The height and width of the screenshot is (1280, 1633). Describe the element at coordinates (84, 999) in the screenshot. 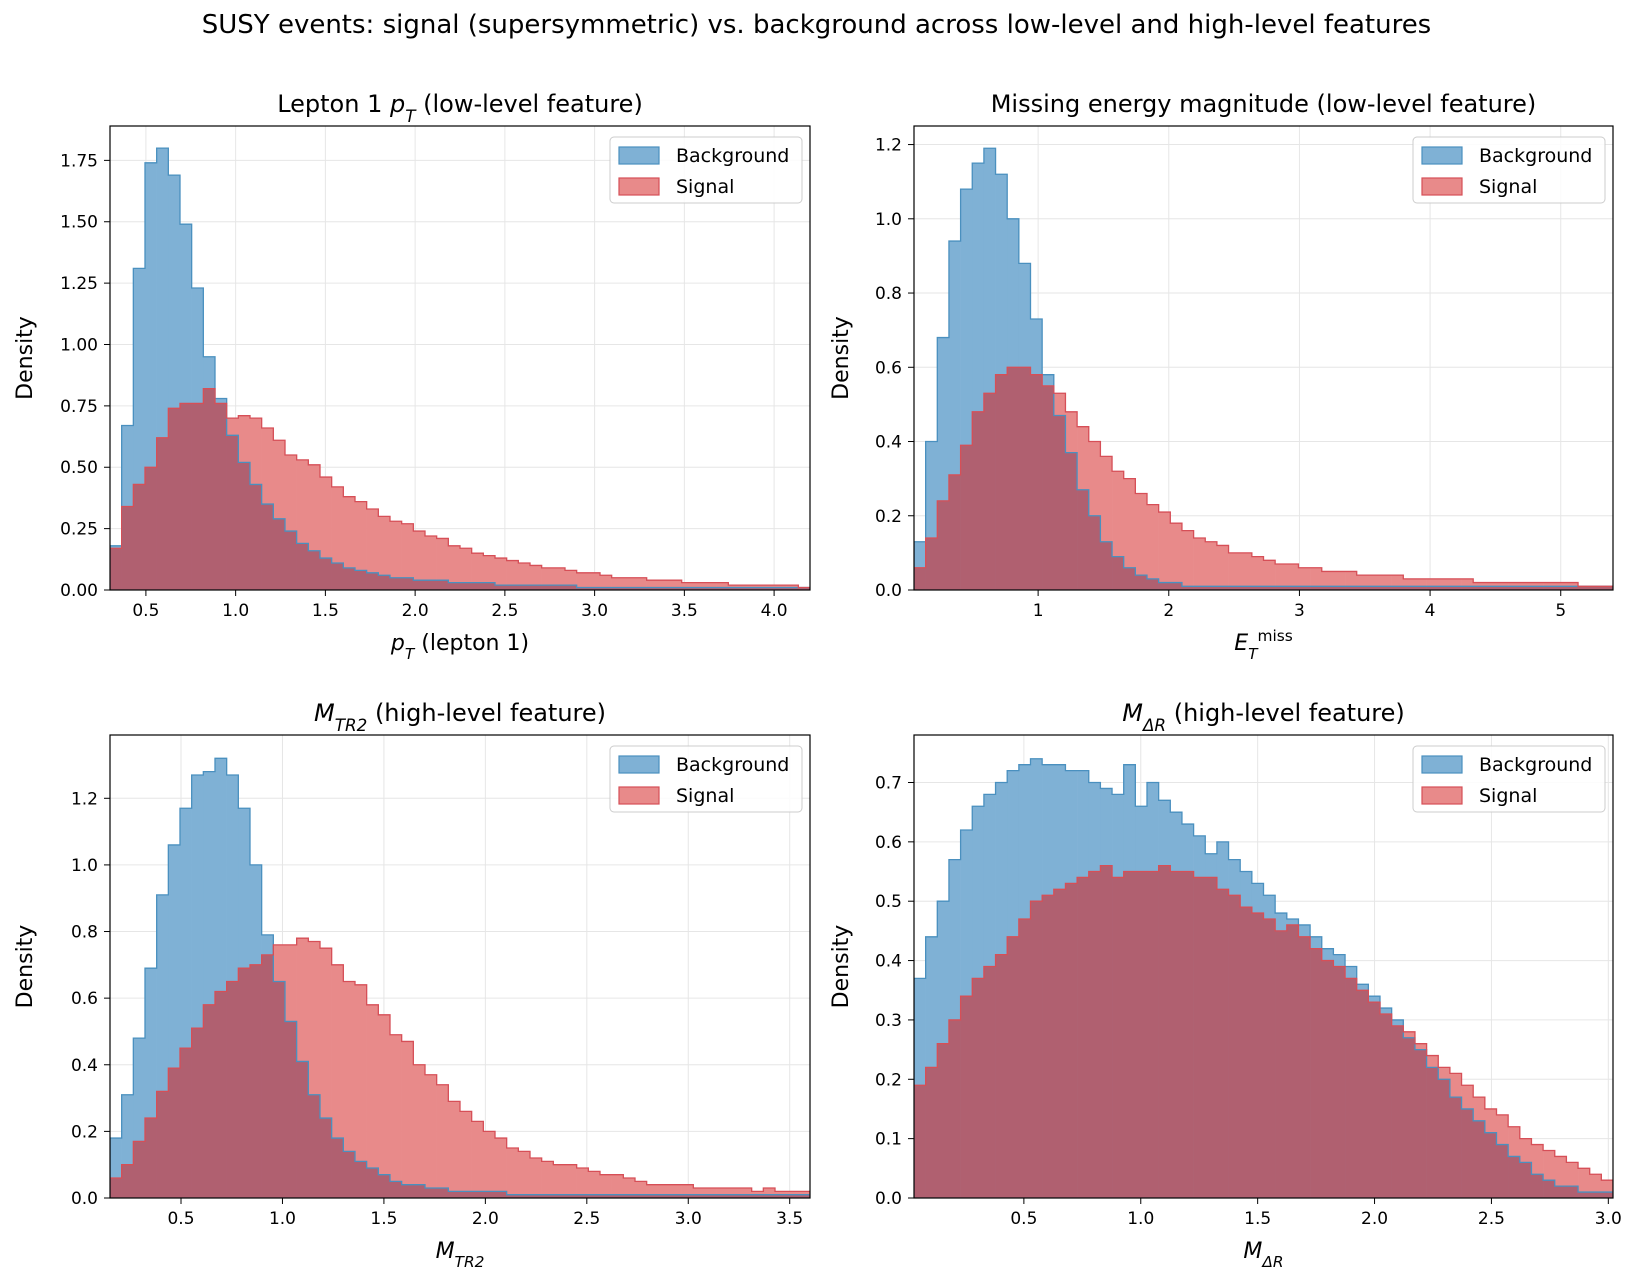

I see `y-tick-label: 0.6` at that location.